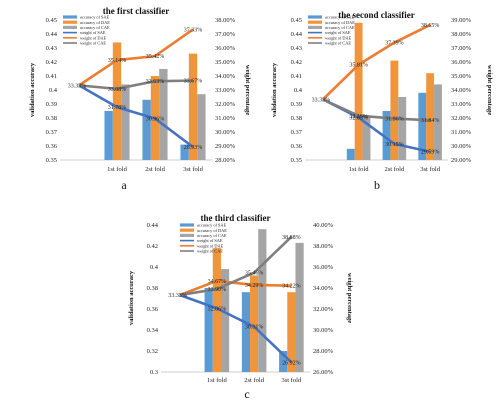 This screenshot has width=503, height=407. Describe the element at coordinates (394, 145) in the screenshot. I see `data-label-sae: 30.15%` at that location.